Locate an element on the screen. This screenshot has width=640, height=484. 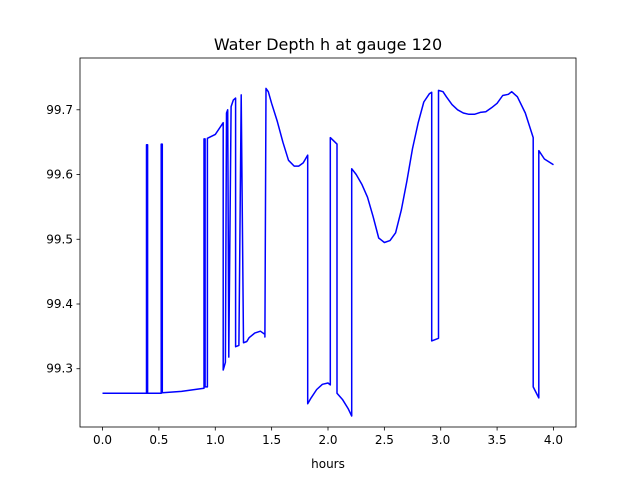
y-tick-label: 99.3 is located at coordinates (59, 369).